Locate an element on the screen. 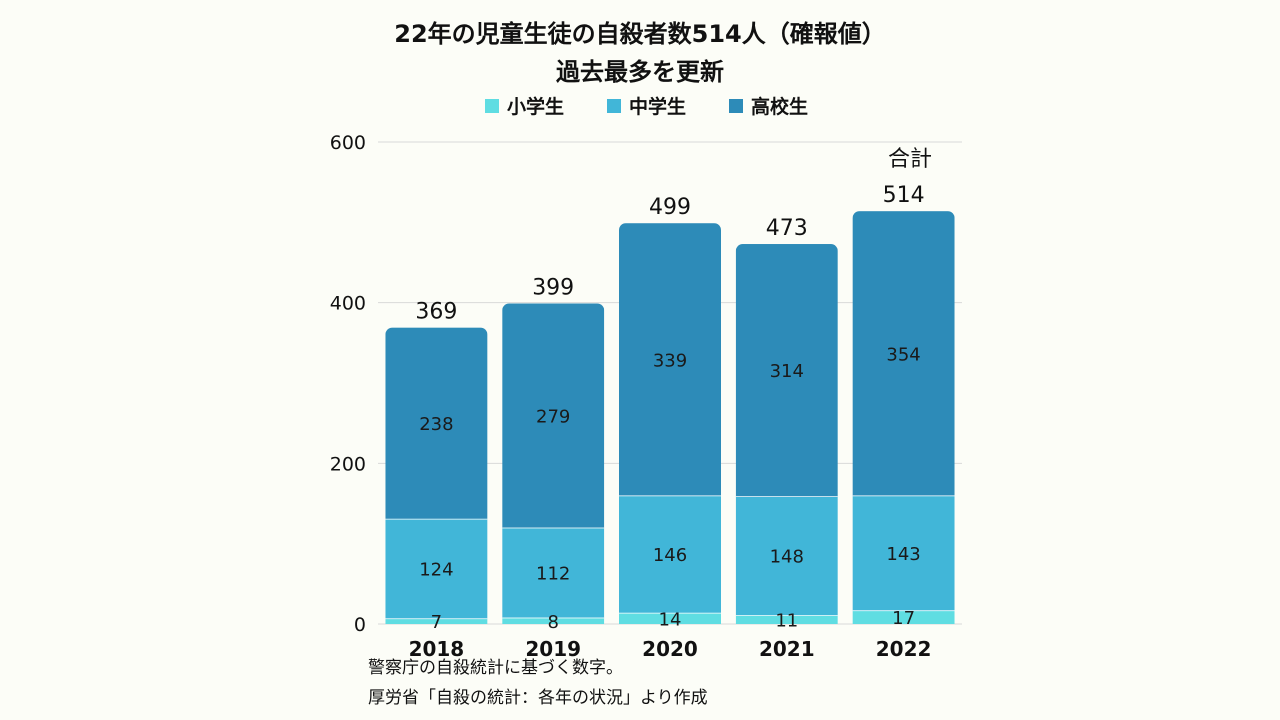 This screenshot has height=720, width=1280. x-axis-ticks: 2018 2019 2020 2021 2022 is located at coordinates (670, 649).